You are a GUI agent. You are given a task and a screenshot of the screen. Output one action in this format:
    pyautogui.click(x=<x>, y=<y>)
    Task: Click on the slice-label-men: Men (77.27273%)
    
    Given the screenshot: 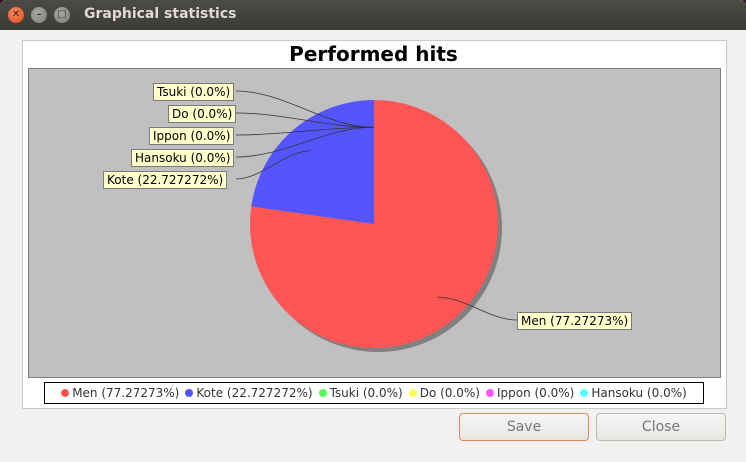 What is the action you would take?
    pyautogui.click(x=575, y=321)
    